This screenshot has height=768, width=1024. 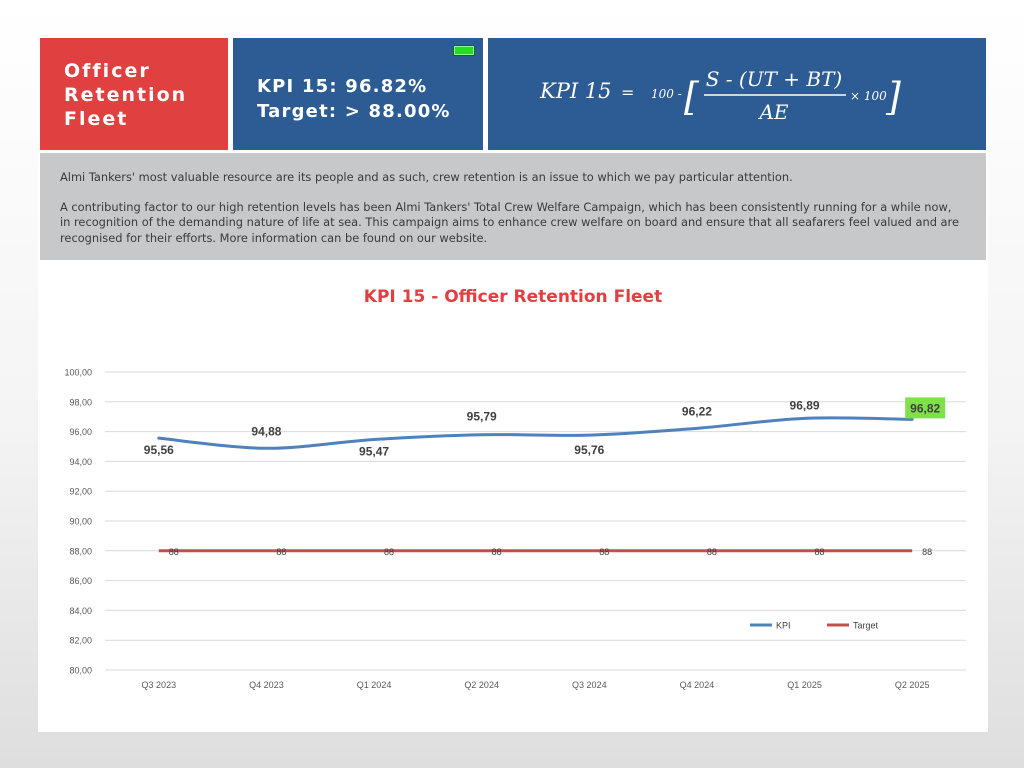 I want to click on y-tick-label: 94,00, so click(x=80, y=462).